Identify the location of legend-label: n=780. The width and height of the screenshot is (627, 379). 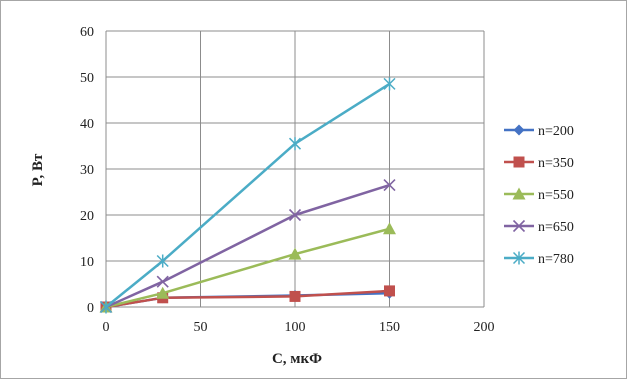
(556, 259).